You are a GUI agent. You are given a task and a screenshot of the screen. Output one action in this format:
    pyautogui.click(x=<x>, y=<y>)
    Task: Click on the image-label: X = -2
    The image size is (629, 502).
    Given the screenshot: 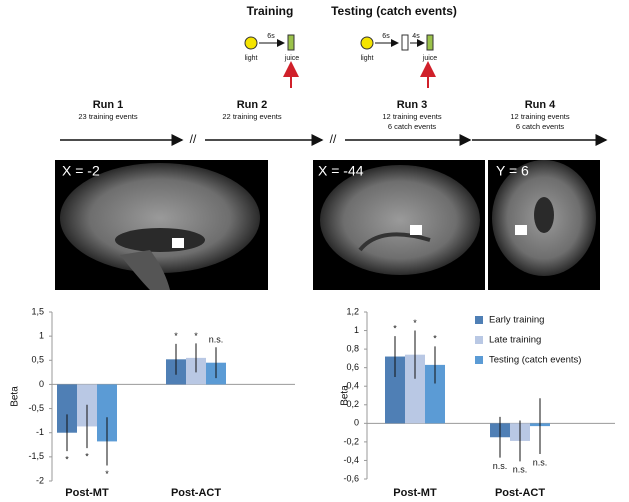 What is the action you would take?
    pyautogui.click(x=81, y=171)
    